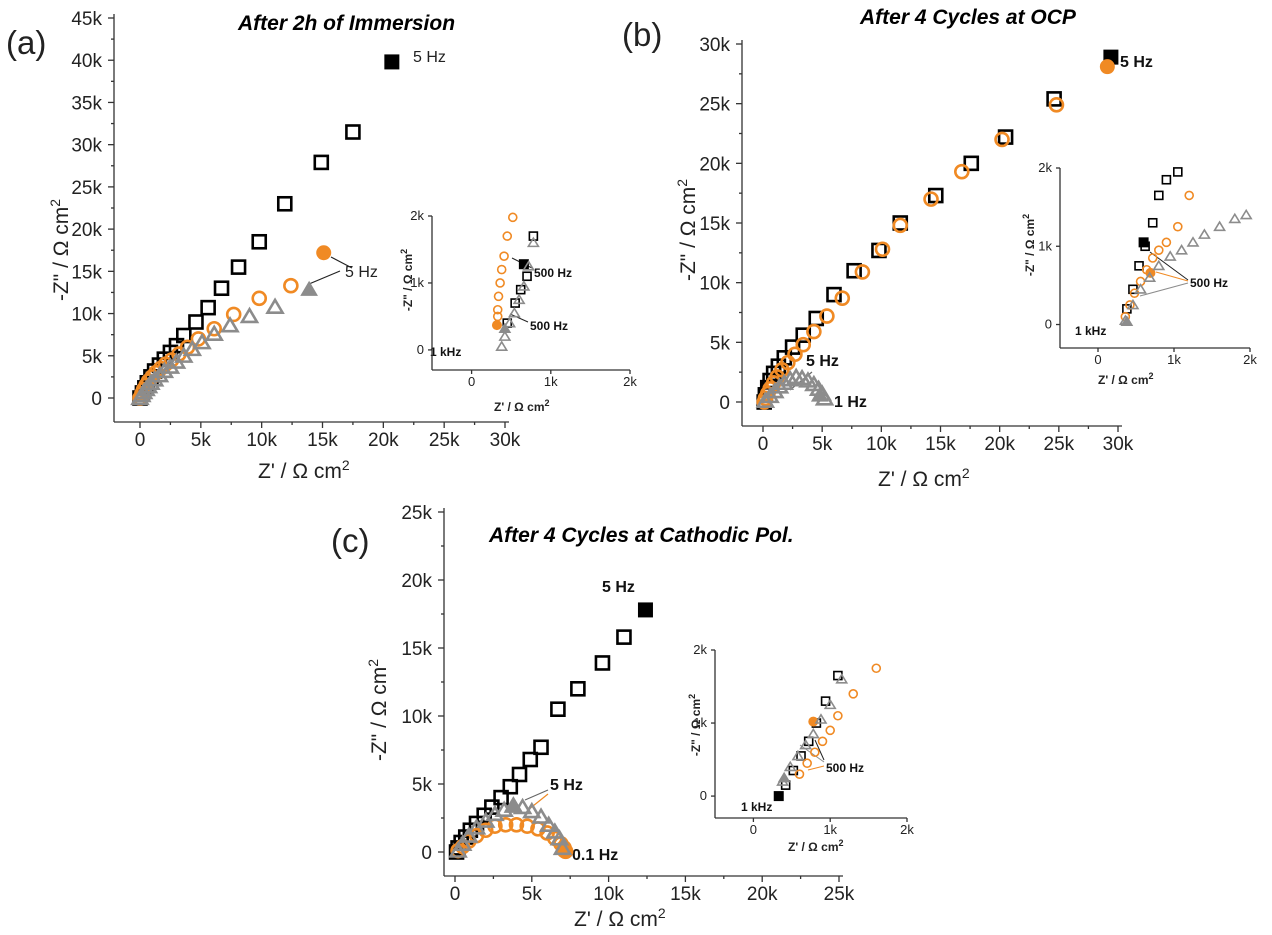 Image resolution: width=1272 pixels, height=935 pixels. What do you see at coordinates (618, 587) in the screenshot?
I see `panel-c-annotation-5hz-top: 5 Hz` at bounding box center [618, 587].